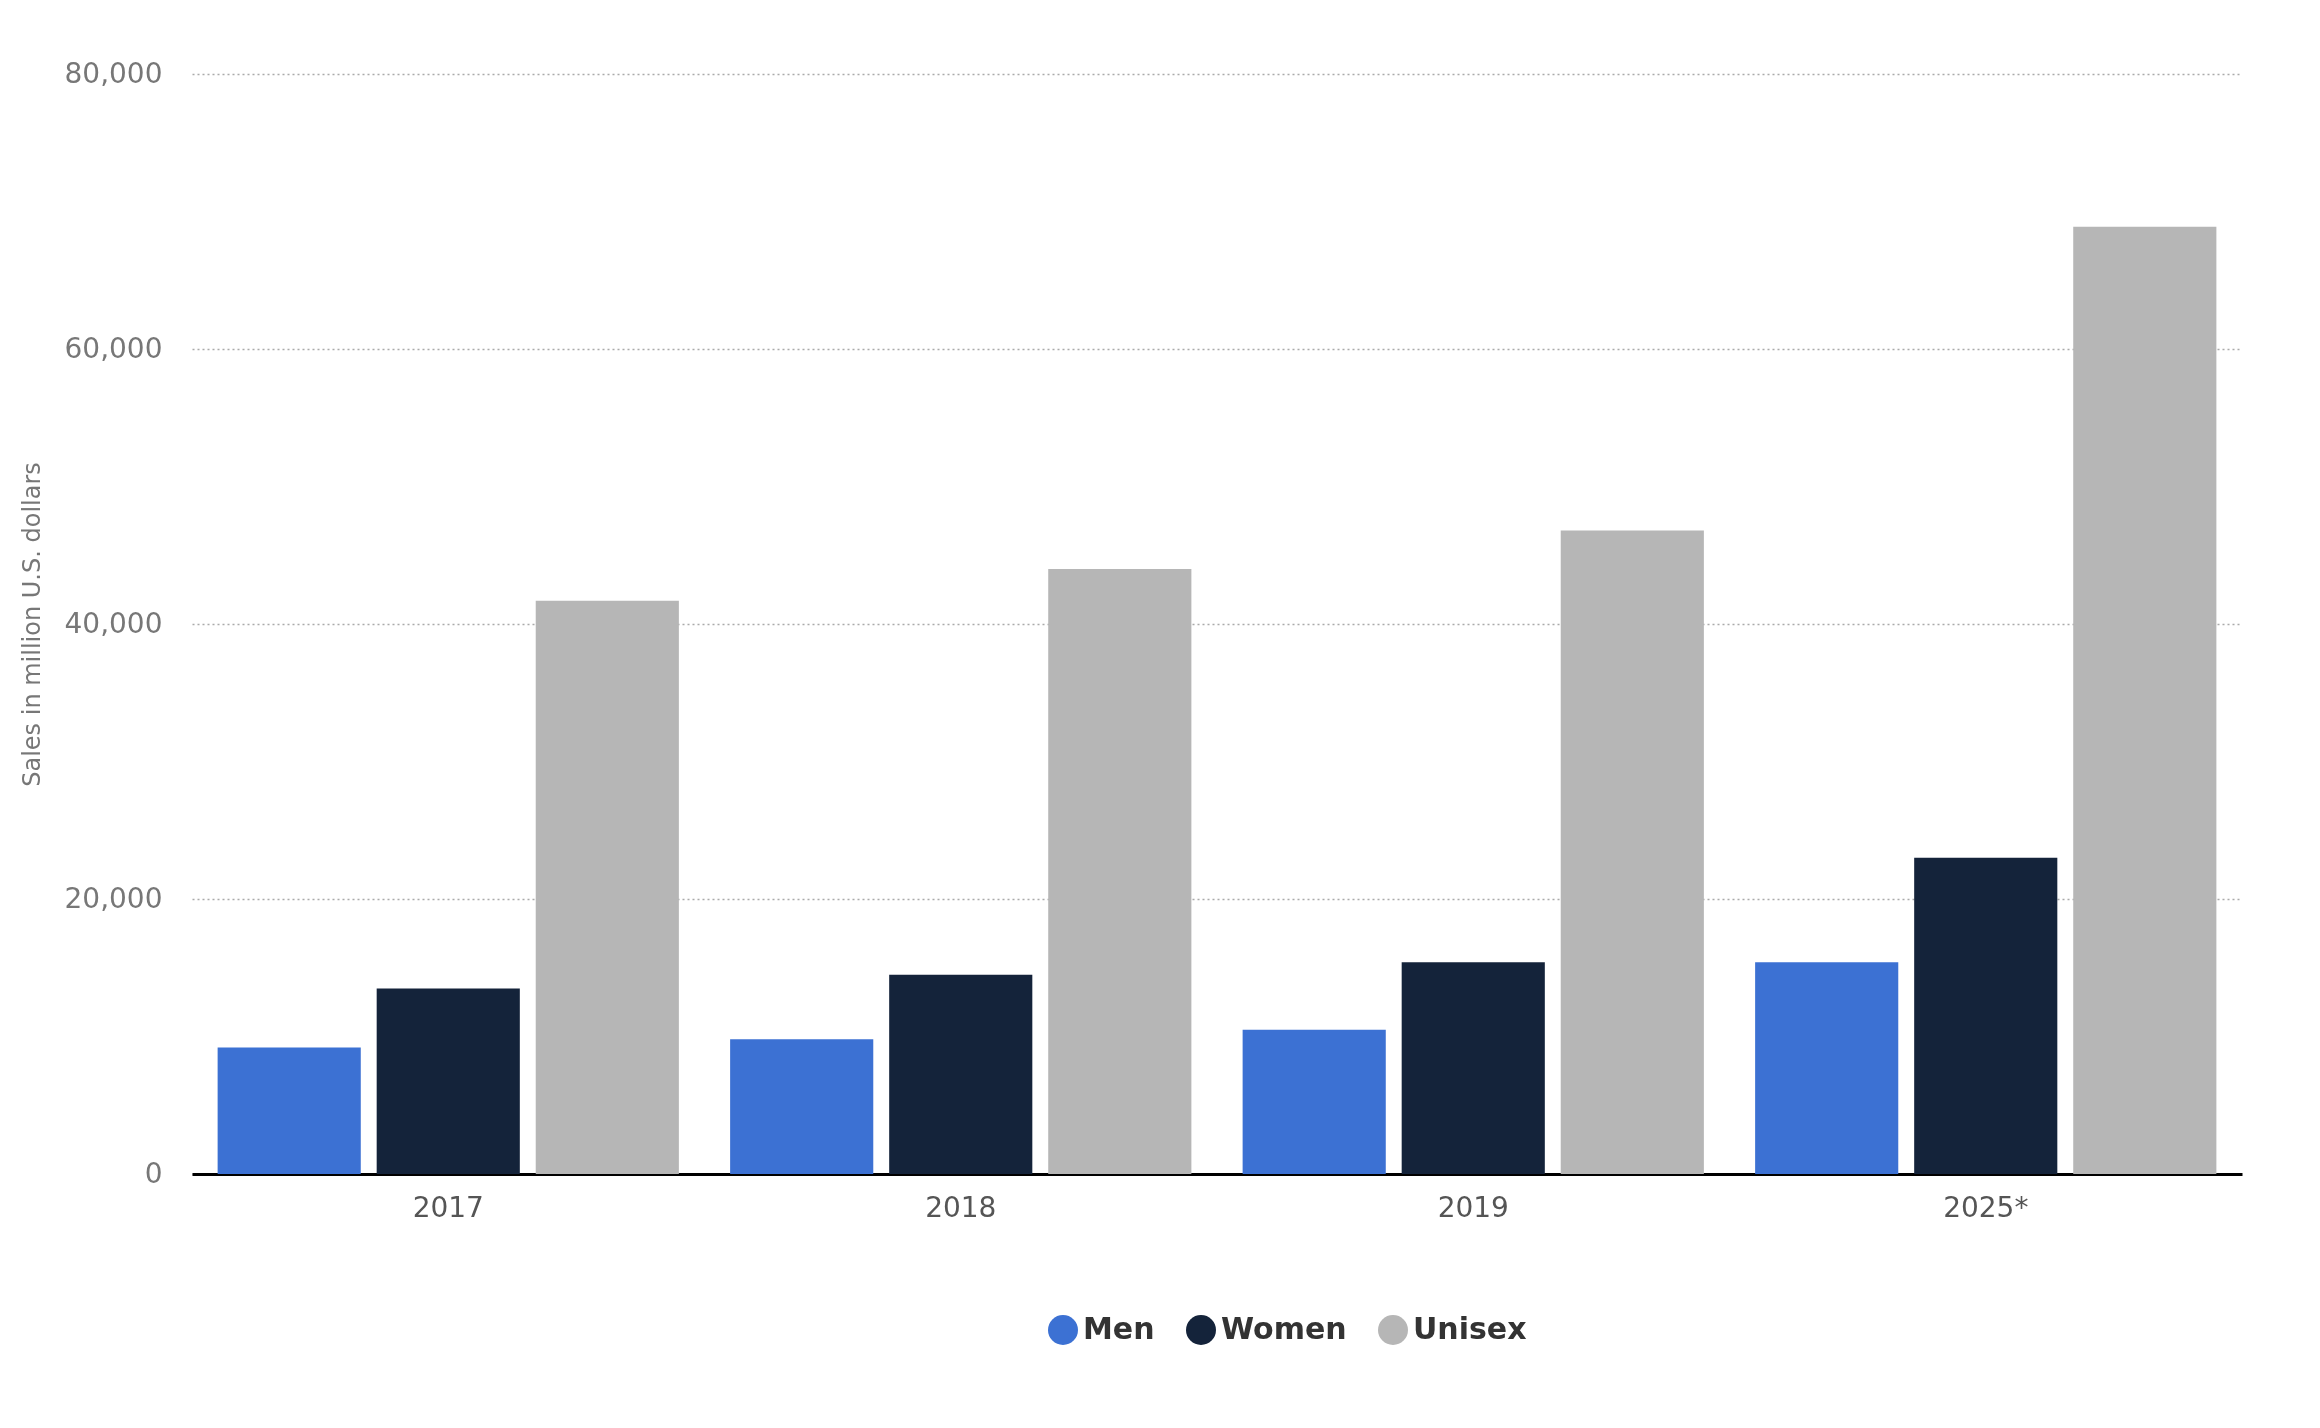 The width and height of the screenshot is (2320, 1428). What do you see at coordinates (961, 1207) in the screenshot?
I see `x-tick-label: 2018` at bounding box center [961, 1207].